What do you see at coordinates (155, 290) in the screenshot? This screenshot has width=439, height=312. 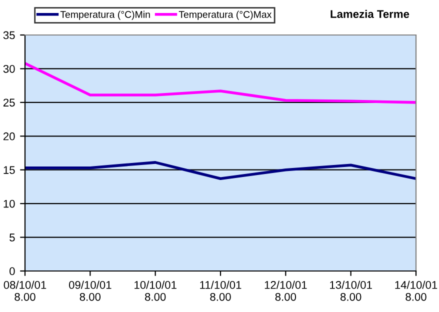 I see `x-tick-label: 10/10/01 8.00` at bounding box center [155, 290].